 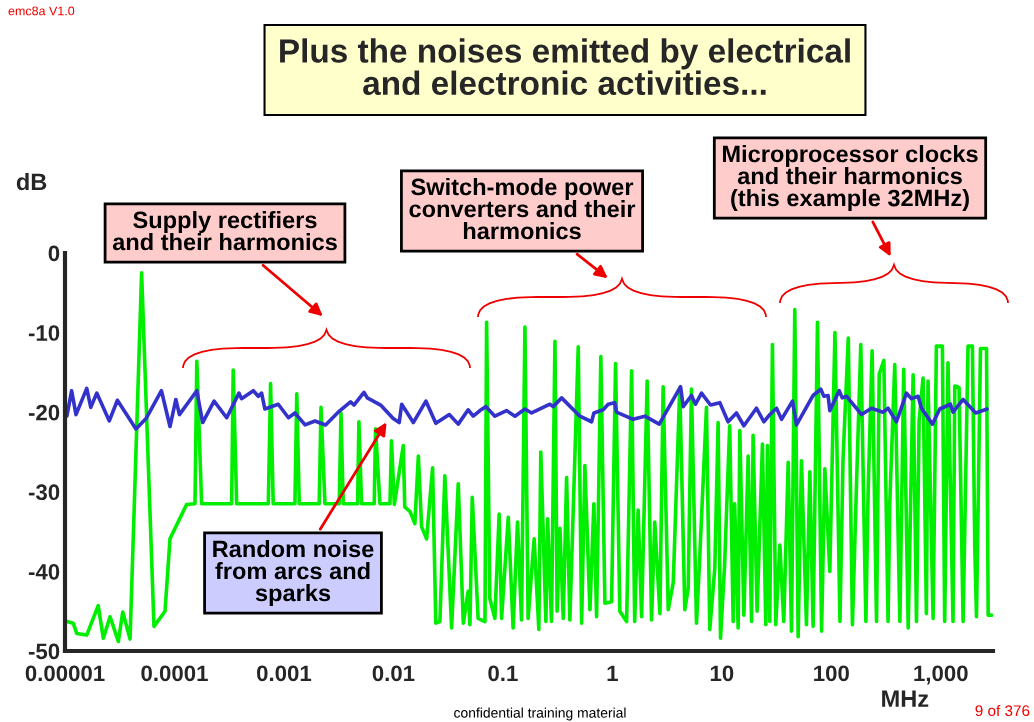 I want to click on x-tick-label: 0.00001, so click(x=65, y=673).